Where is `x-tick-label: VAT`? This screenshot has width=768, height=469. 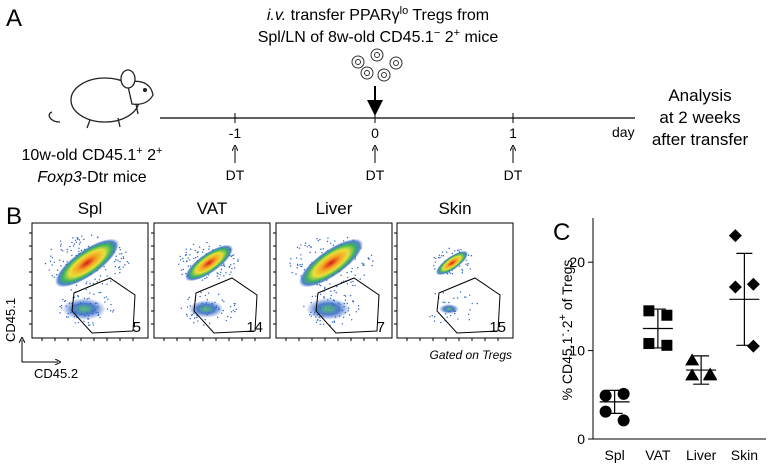
x-tick-label: VAT is located at coordinates (658, 455).